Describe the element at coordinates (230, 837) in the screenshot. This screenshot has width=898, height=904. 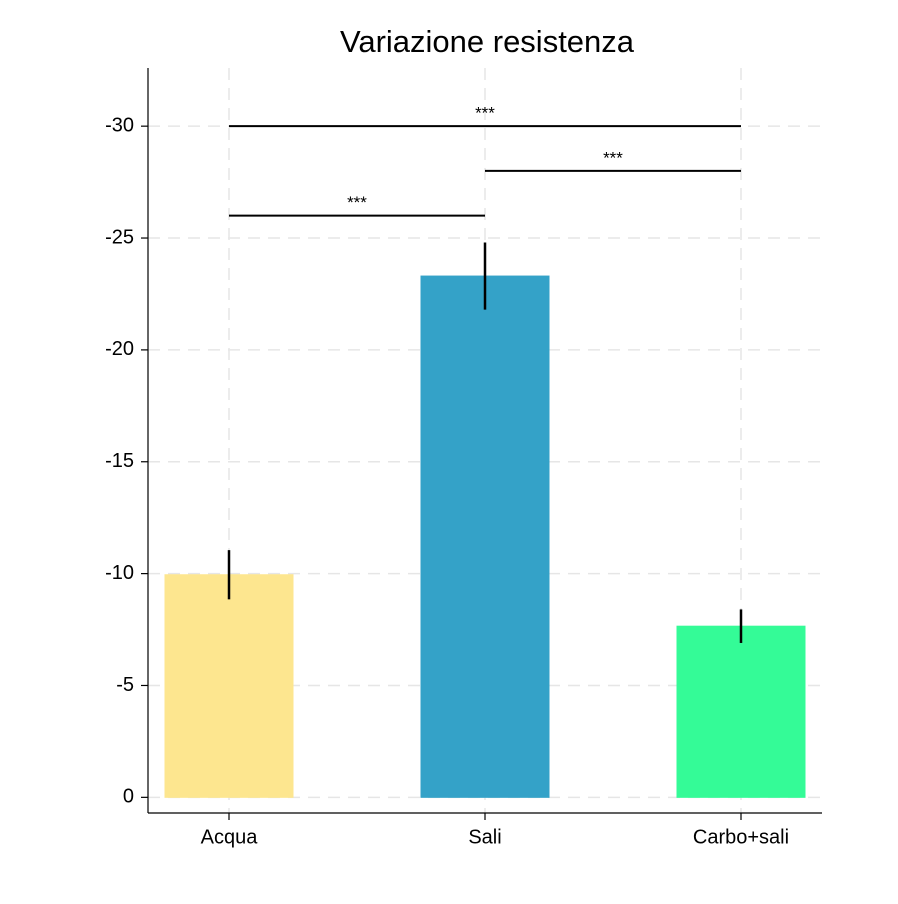
I see `x-tick-label: Acqua` at that location.